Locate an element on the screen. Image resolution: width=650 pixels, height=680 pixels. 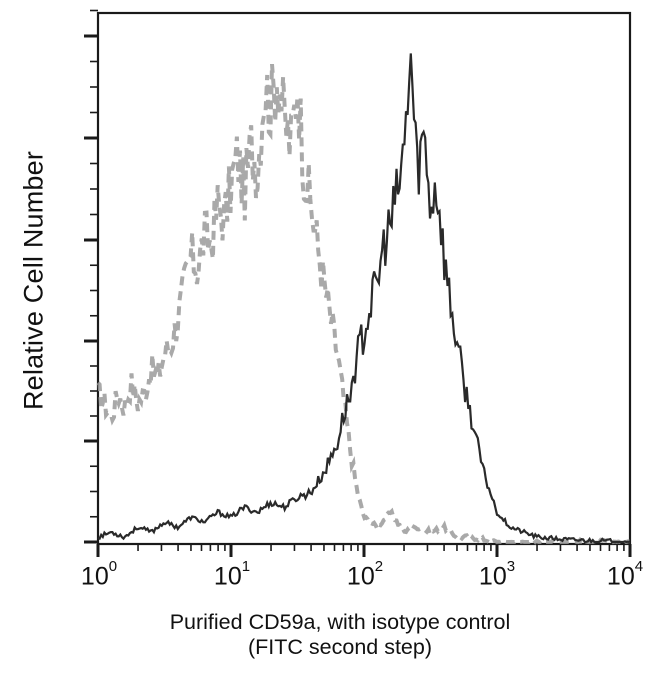
x-axis-label: Purified CD59a, with isotype control is located at coordinates (340, 622).